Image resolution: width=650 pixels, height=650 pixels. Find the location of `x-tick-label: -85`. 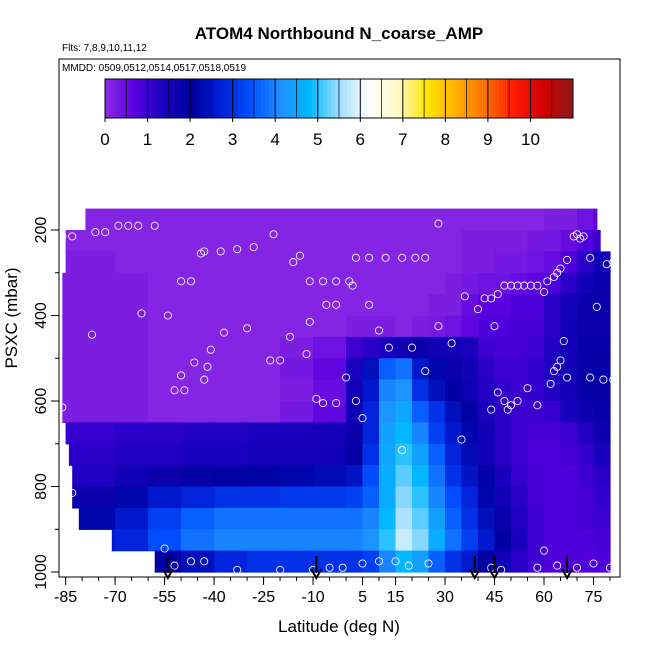

x-tick-label: -85 is located at coordinates (65, 597).